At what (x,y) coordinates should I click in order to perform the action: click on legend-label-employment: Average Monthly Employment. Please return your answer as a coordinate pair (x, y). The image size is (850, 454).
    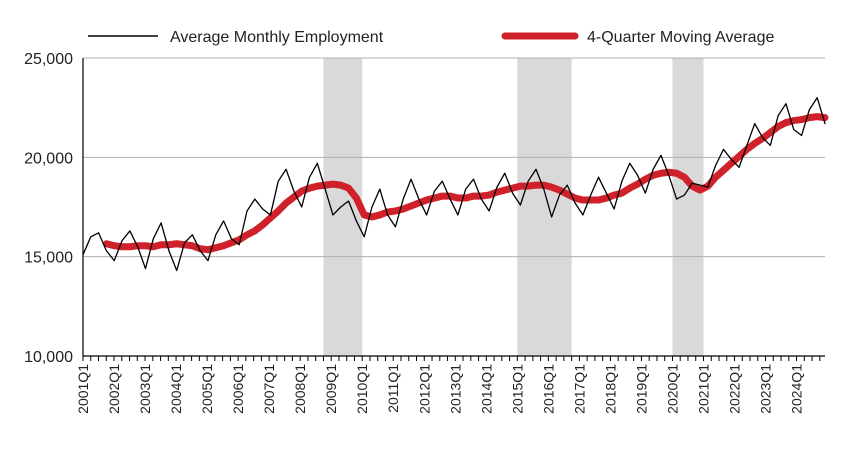
    Looking at the image, I should click on (277, 37).